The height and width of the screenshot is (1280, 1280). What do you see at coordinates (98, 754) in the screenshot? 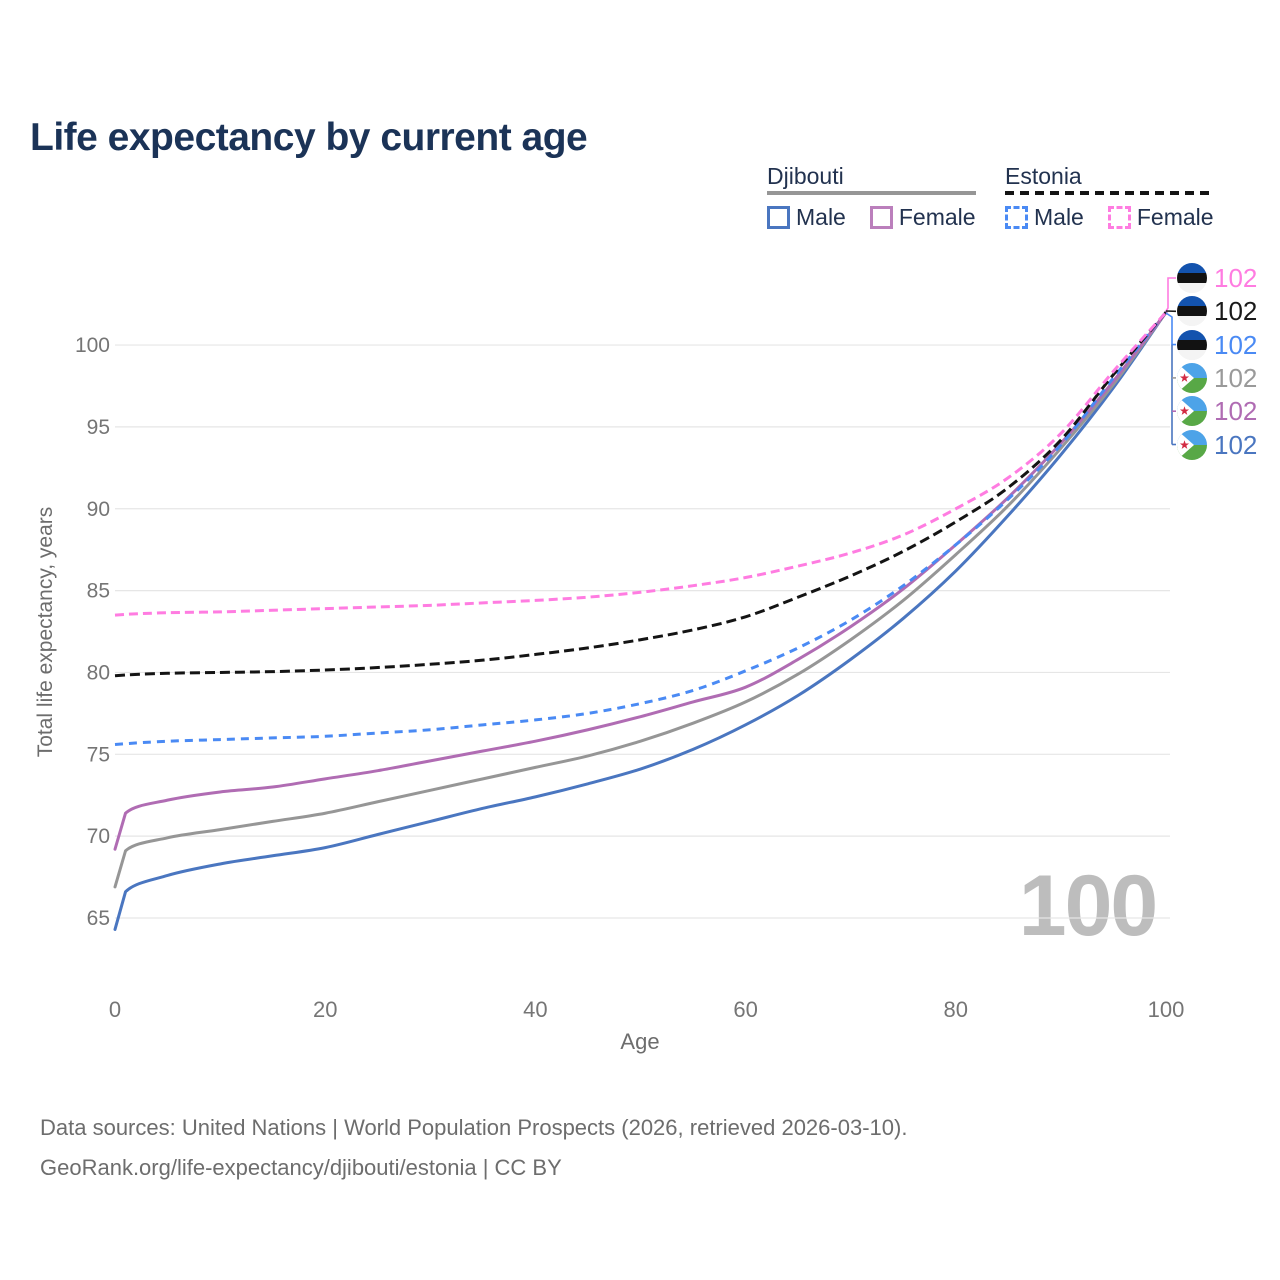
I see `y-tick-label: 75` at bounding box center [98, 754].